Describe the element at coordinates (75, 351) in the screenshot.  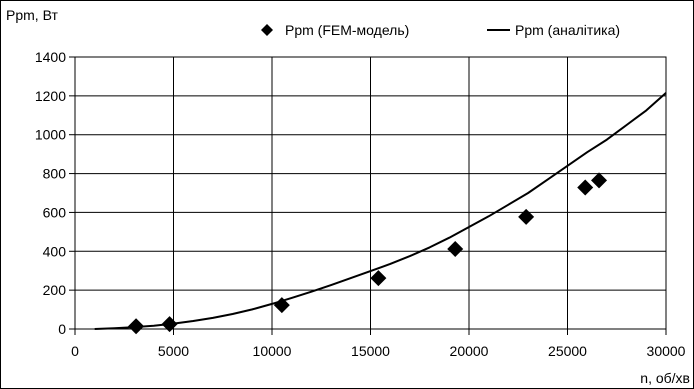
I see `x-tick-label: 0` at that location.